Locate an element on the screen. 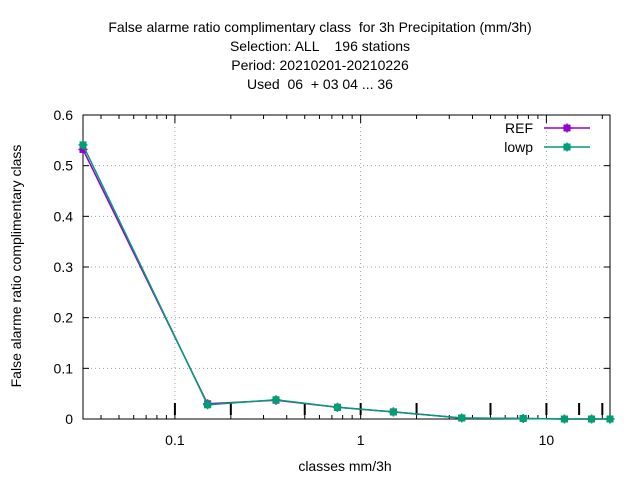  x-tick-label: 1 is located at coordinates (361, 440).